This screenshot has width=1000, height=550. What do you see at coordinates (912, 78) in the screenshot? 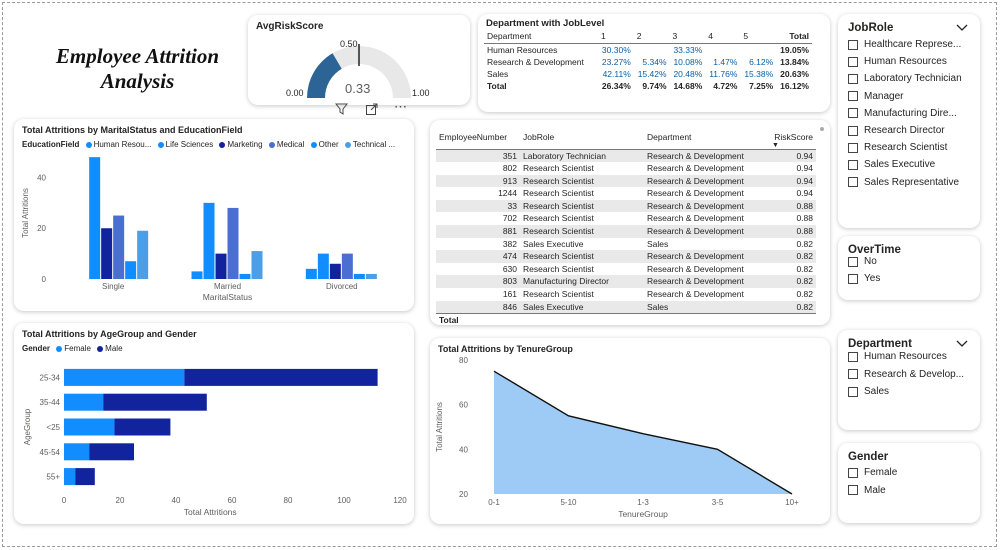
I see `slicer-option: Laboratory Technician` at bounding box center [912, 78].